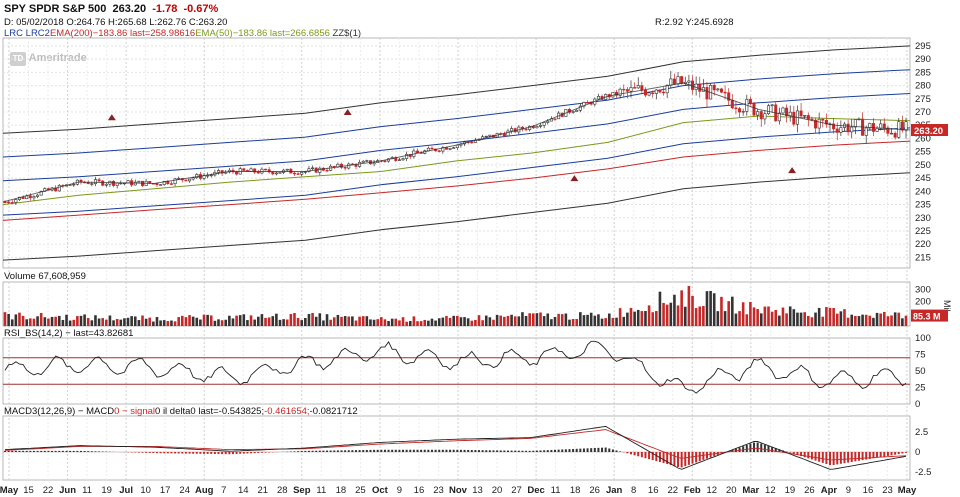  What do you see at coordinates (37, 33) in the screenshot?
I see `legend-lrc2: LRC2` at bounding box center [37, 33].